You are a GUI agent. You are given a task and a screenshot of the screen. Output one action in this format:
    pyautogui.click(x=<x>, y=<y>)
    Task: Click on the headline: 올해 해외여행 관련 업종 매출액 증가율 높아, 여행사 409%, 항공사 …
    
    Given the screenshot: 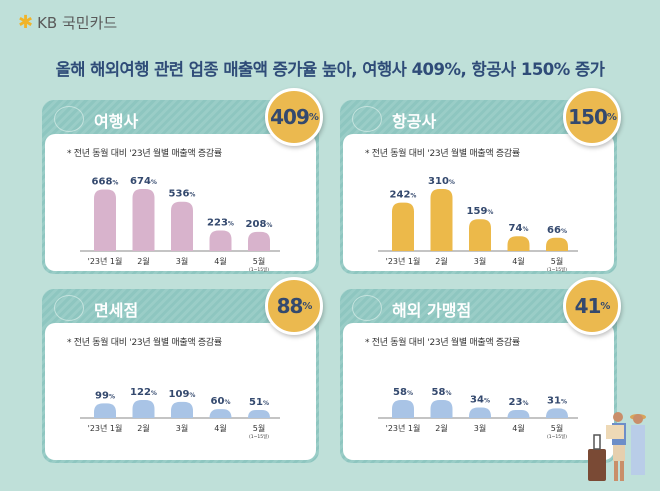 What is the action you would take?
    pyautogui.click(x=330, y=69)
    